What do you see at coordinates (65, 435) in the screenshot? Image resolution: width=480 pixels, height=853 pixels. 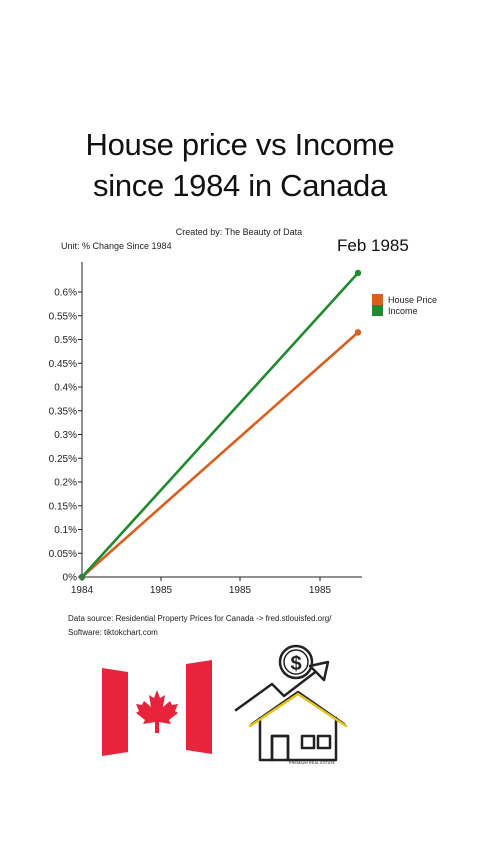 I see `y-tick-label: 0.3%` at bounding box center [65, 435].